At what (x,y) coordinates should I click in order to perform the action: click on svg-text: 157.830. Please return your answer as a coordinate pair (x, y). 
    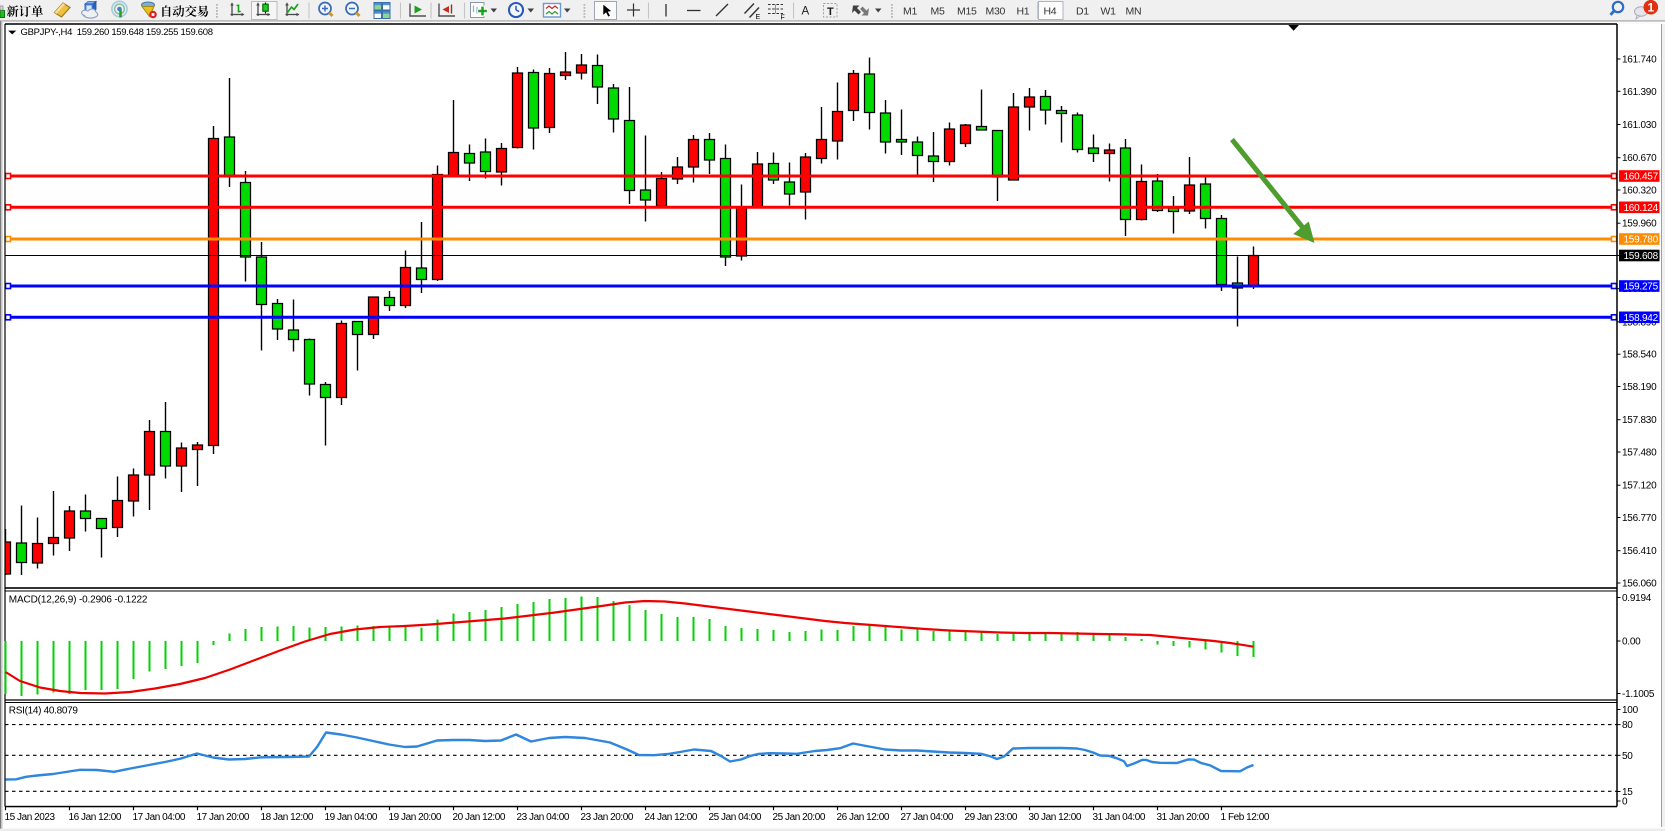
    Looking at the image, I should click on (1639, 420).